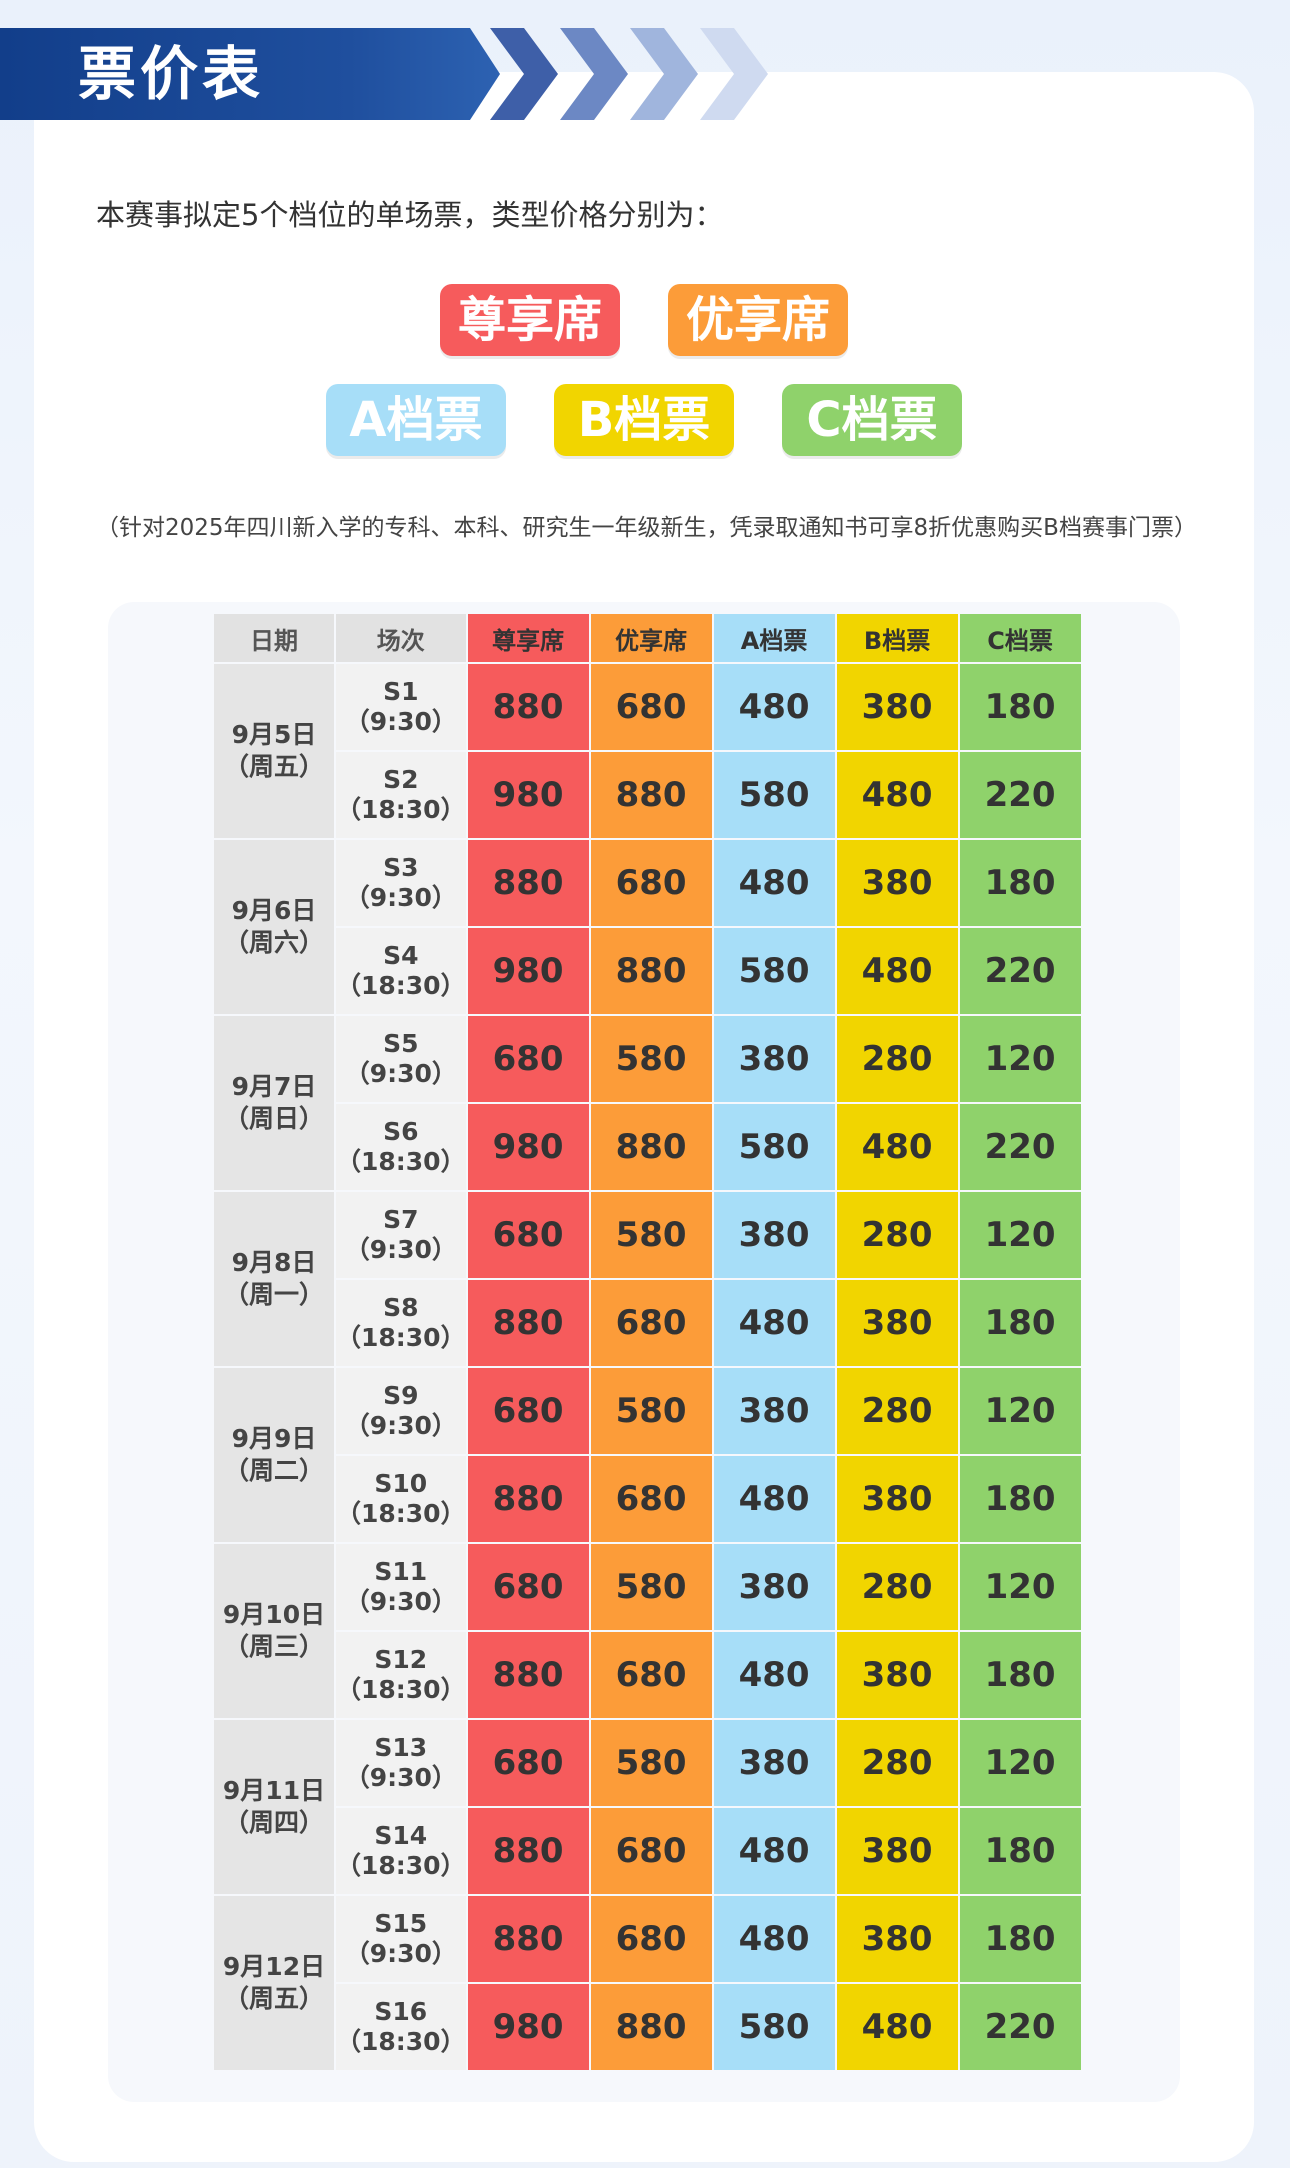 Image resolution: width=1290 pixels, height=2168 pixels. I want to click on date-text: 9月5日, so click(274, 734).